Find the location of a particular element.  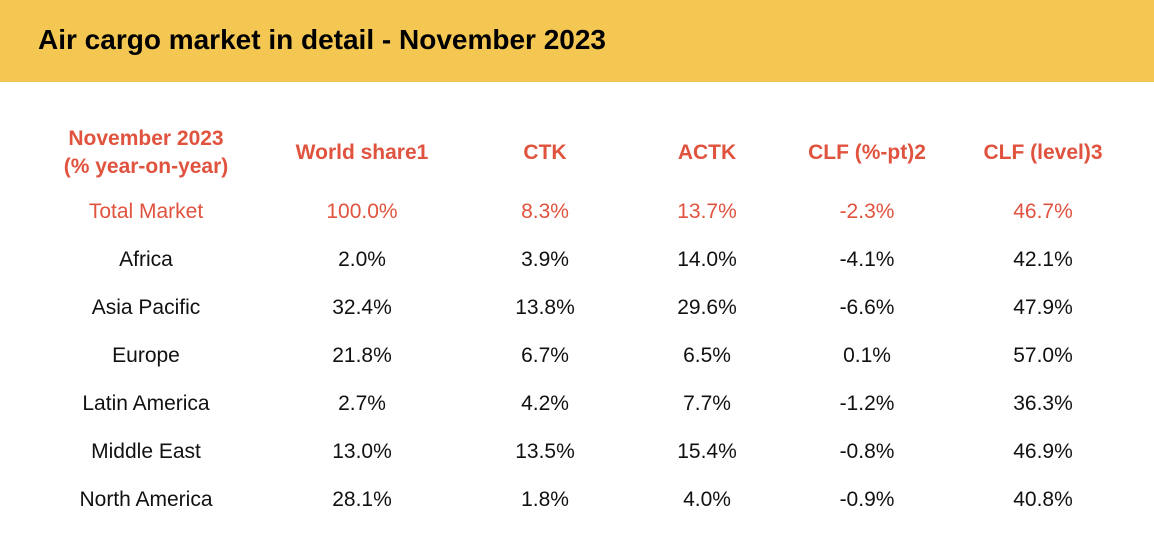

cell-clf-pt: -0.9% is located at coordinates (867, 499).